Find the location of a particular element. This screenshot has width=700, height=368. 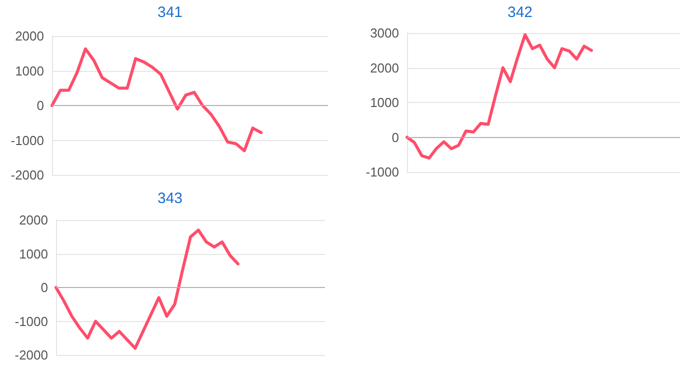

chart-title: 343 is located at coordinates (170, 198).